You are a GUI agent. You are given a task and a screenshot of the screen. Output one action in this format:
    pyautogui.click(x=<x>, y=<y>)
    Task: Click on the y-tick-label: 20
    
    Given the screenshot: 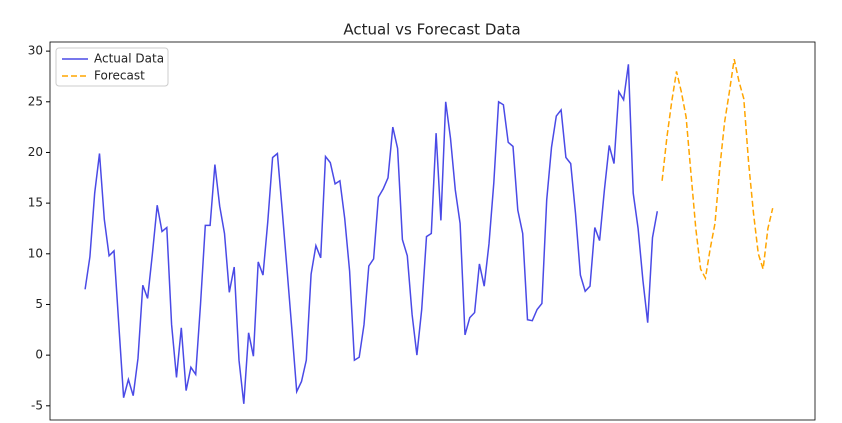 What is the action you would take?
    pyautogui.click(x=35, y=152)
    